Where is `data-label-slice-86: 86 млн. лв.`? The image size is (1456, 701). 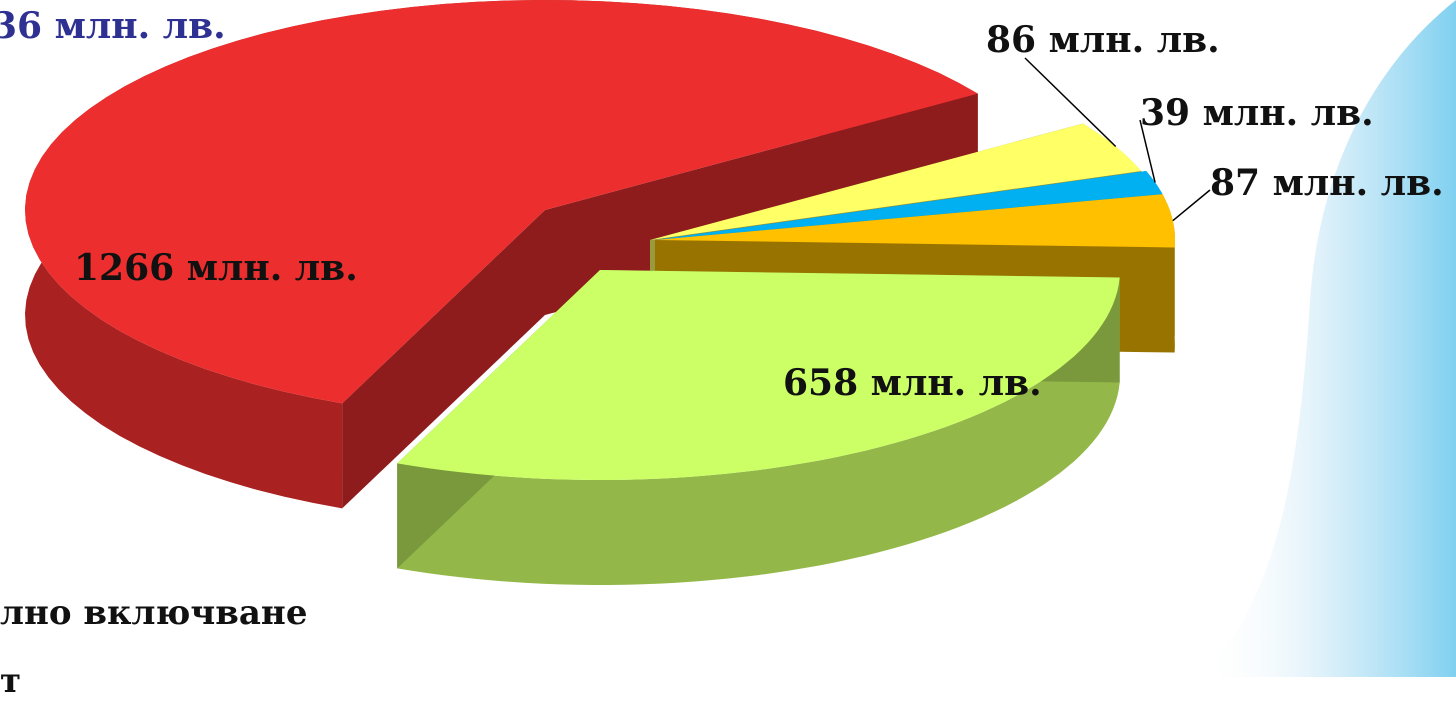 data-label-slice-86: 86 млн. лв. is located at coordinates (1103, 40).